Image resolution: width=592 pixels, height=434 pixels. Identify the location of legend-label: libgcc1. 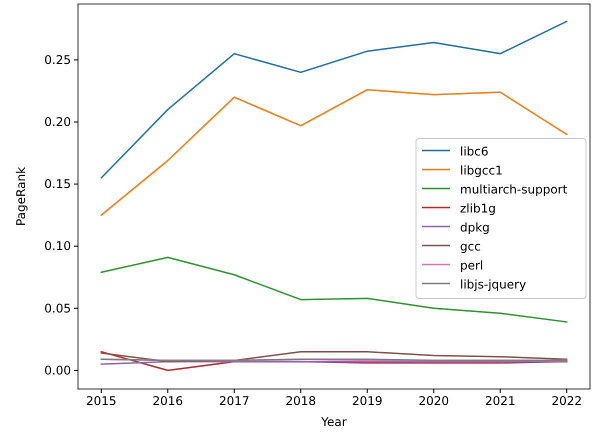
(481, 171).